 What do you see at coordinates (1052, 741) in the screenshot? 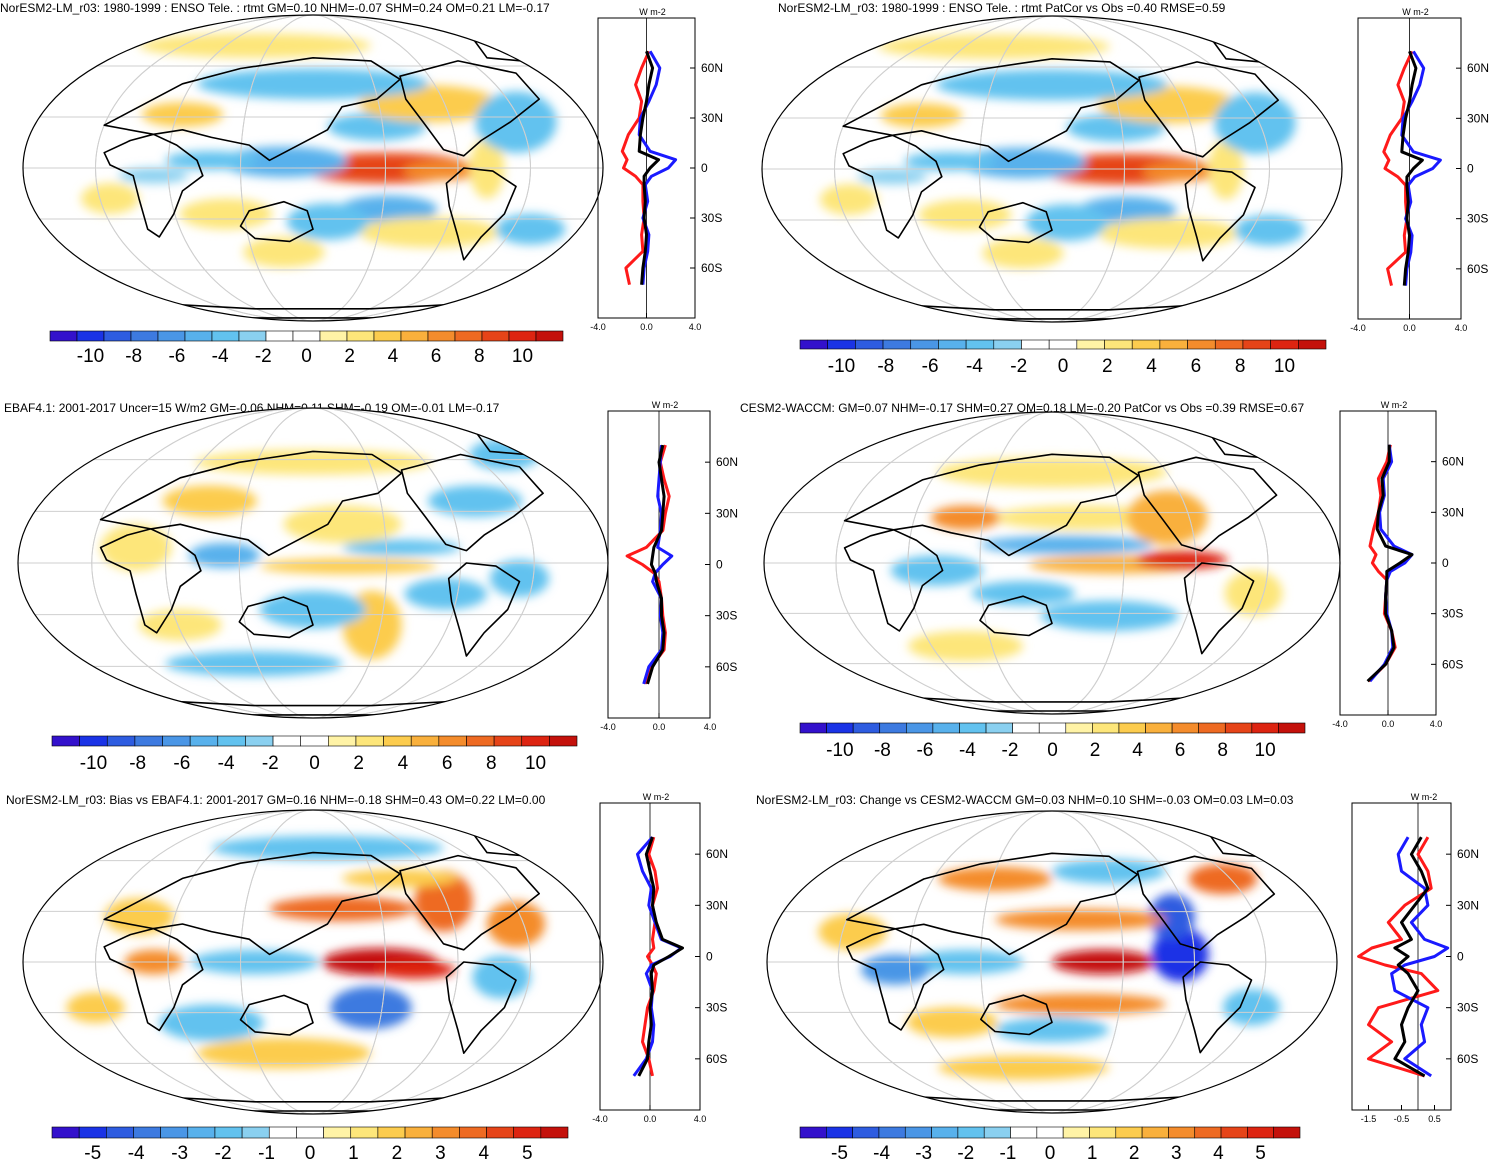
I see `colorbar: -10 -8 -6 -4 -2 0 2 4 6 8 10` at bounding box center [1052, 741].